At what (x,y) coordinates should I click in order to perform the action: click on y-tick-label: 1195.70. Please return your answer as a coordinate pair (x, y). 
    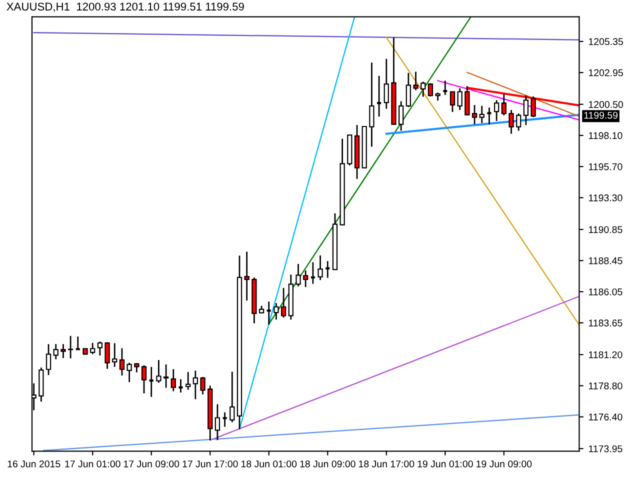
    Looking at the image, I should click on (605, 166).